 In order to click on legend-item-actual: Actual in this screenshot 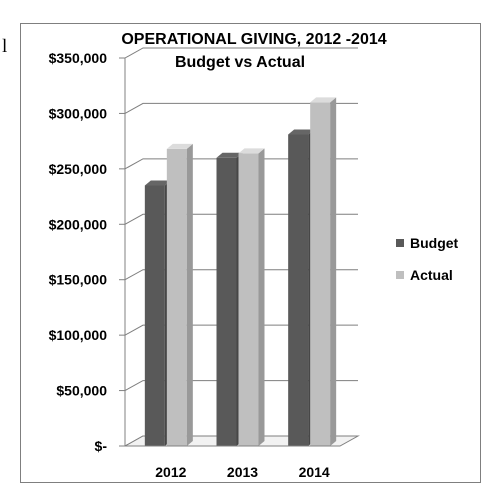, I will do `click(424, 275)`.